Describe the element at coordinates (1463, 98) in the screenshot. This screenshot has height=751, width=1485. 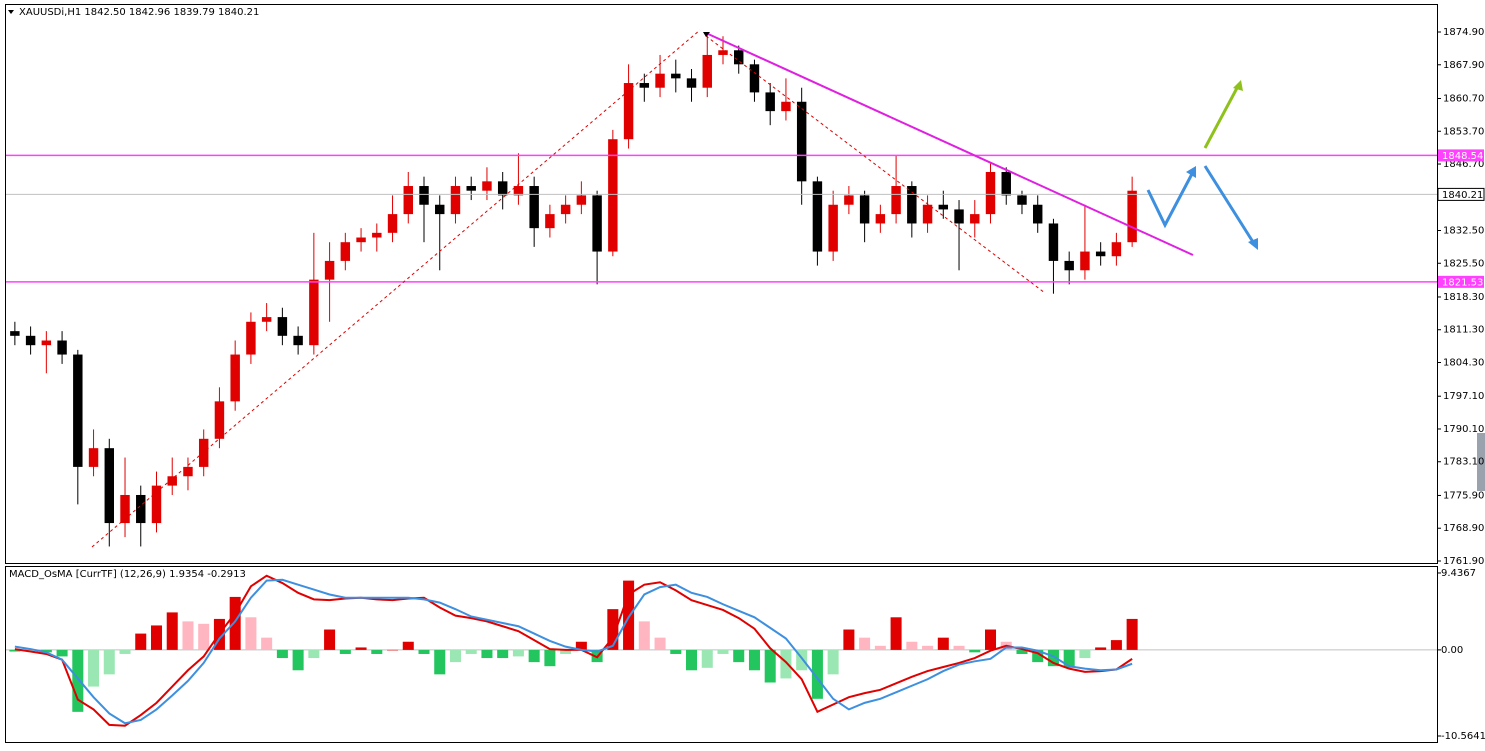
I see `y-tick-label: 1860.70` at that location.